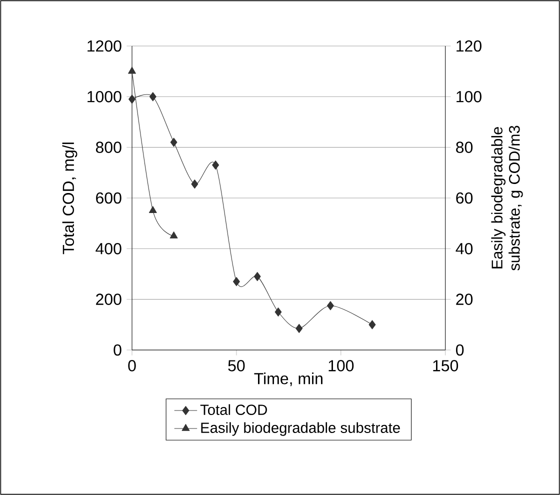 The image size is (560, 495). What do you see at coordinates (469, 96) in the screenshot?
I see `y2-tick-label: 100` at bounding box center [469, 96].